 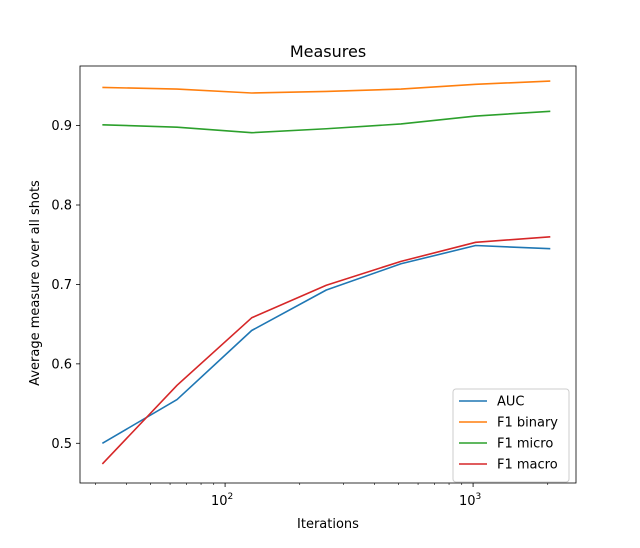 What do you see at coordinates (328, 524) in the screenshot?
I see `x-axis-label: Iterations` at bounding box center [328, 524].